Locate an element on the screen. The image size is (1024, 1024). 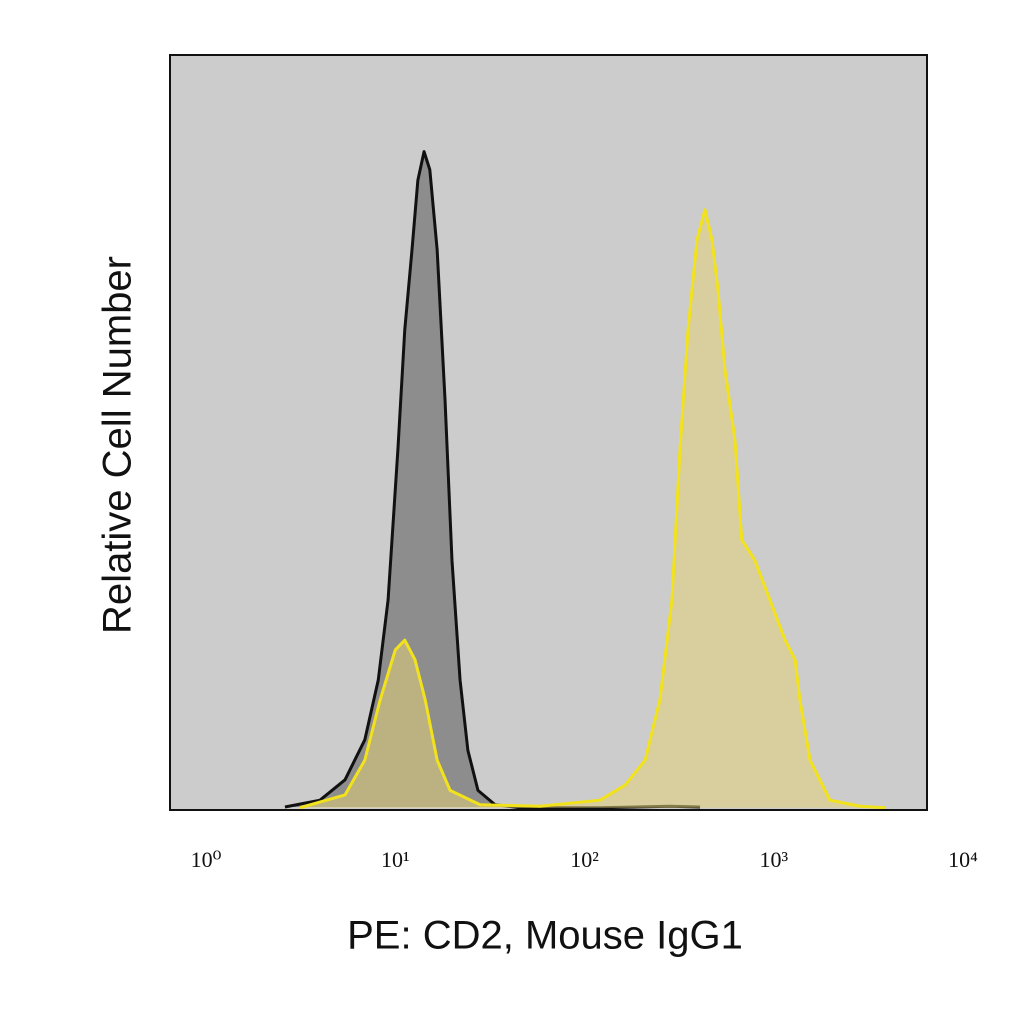
x-tick-label: 10³ is located at coordinates (773, 859).